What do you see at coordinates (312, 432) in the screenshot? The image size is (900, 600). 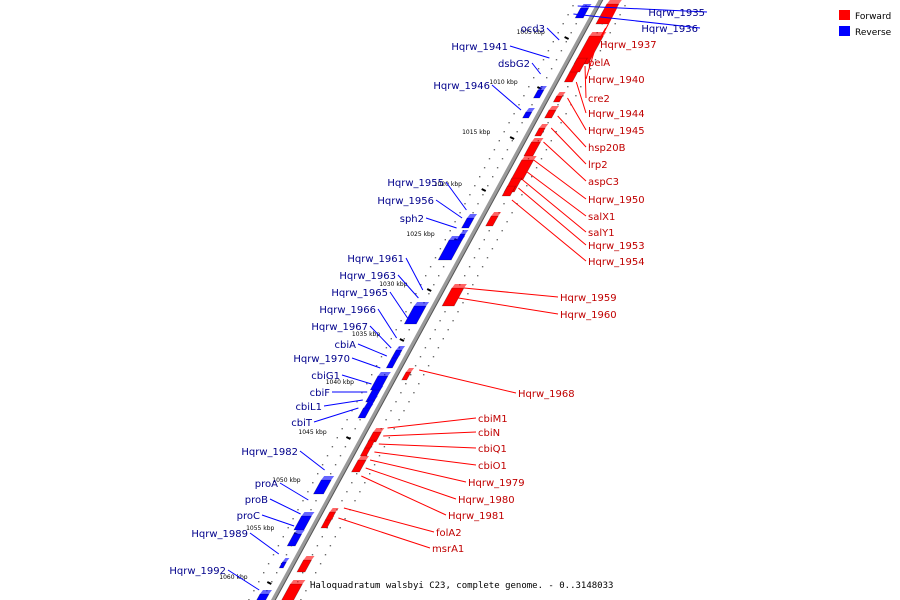 I see `tick-label: 1045 kbp` at bounding box center [312, 432].